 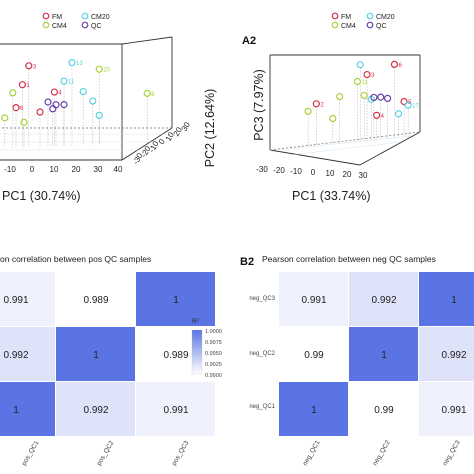 I want to click on colorbar-tick: 0.9925, so click(x=213, y=365).